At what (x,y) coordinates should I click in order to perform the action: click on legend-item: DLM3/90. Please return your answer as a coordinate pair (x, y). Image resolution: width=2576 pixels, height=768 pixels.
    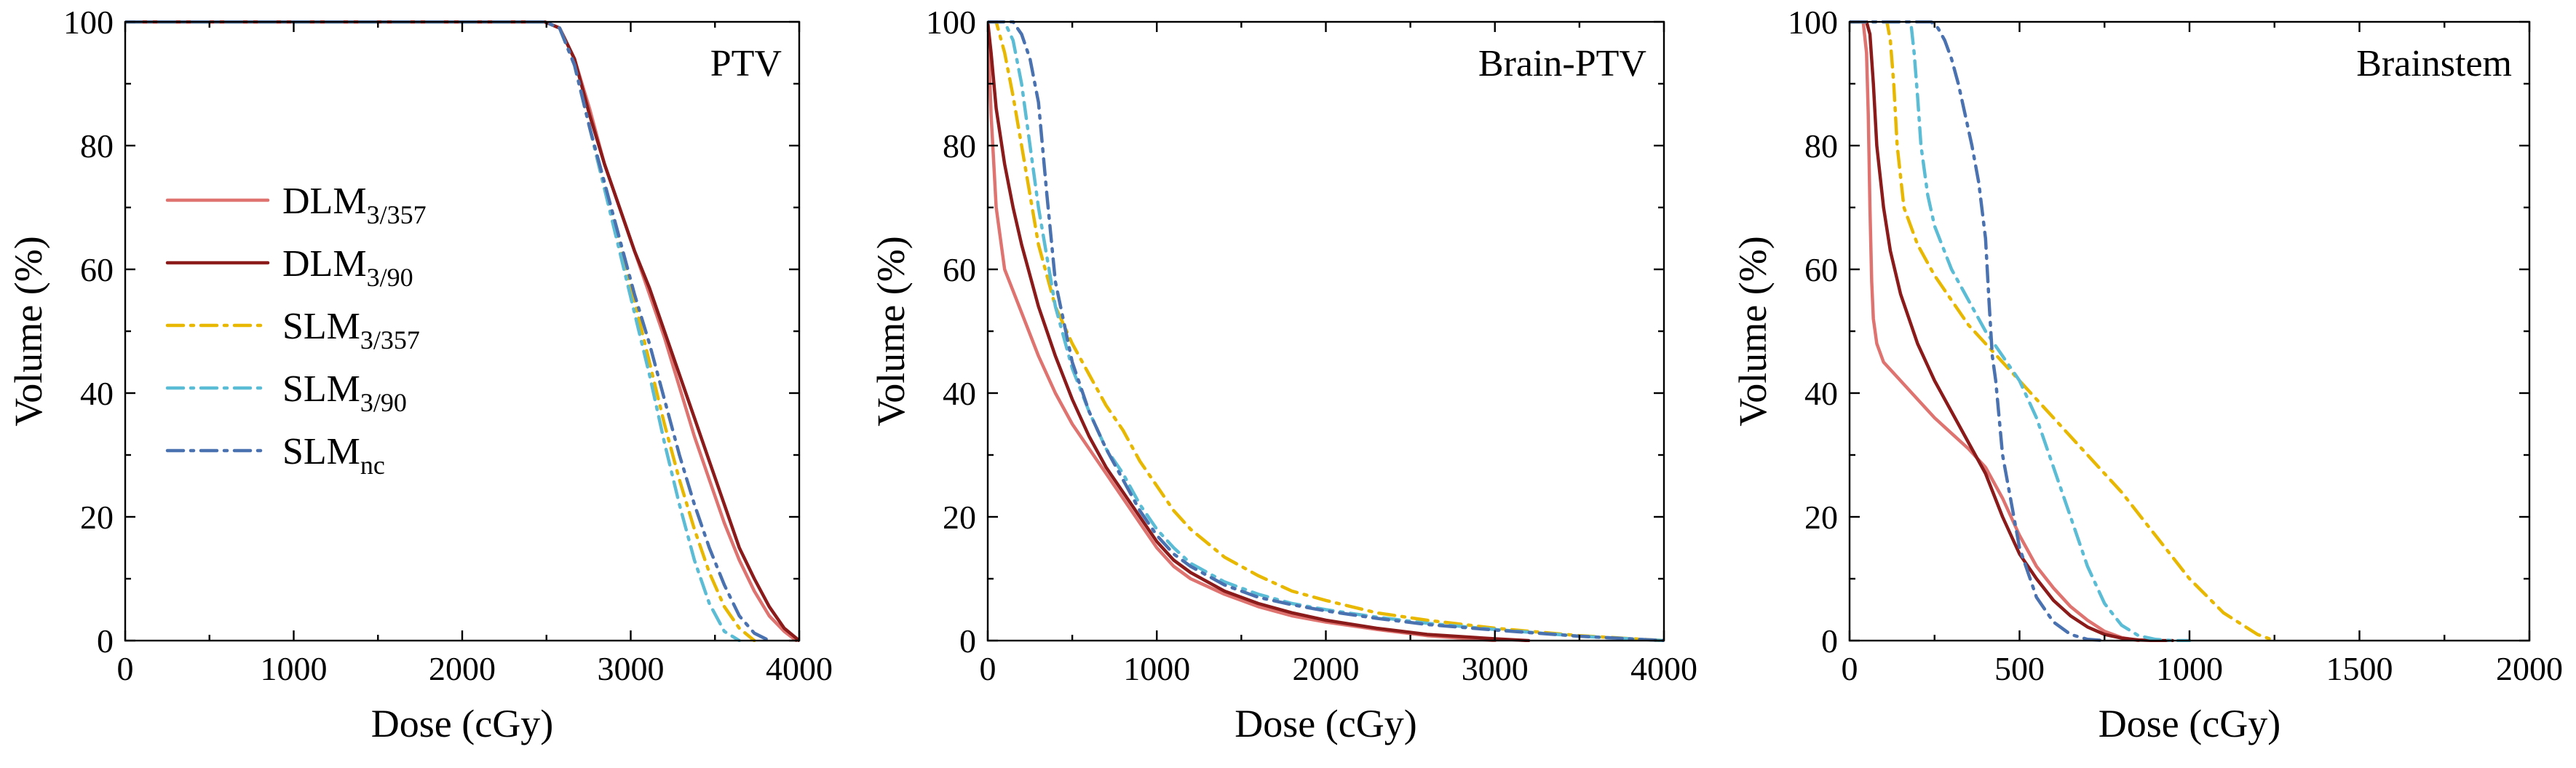
    Looking at the image, I should click on (289, 267).